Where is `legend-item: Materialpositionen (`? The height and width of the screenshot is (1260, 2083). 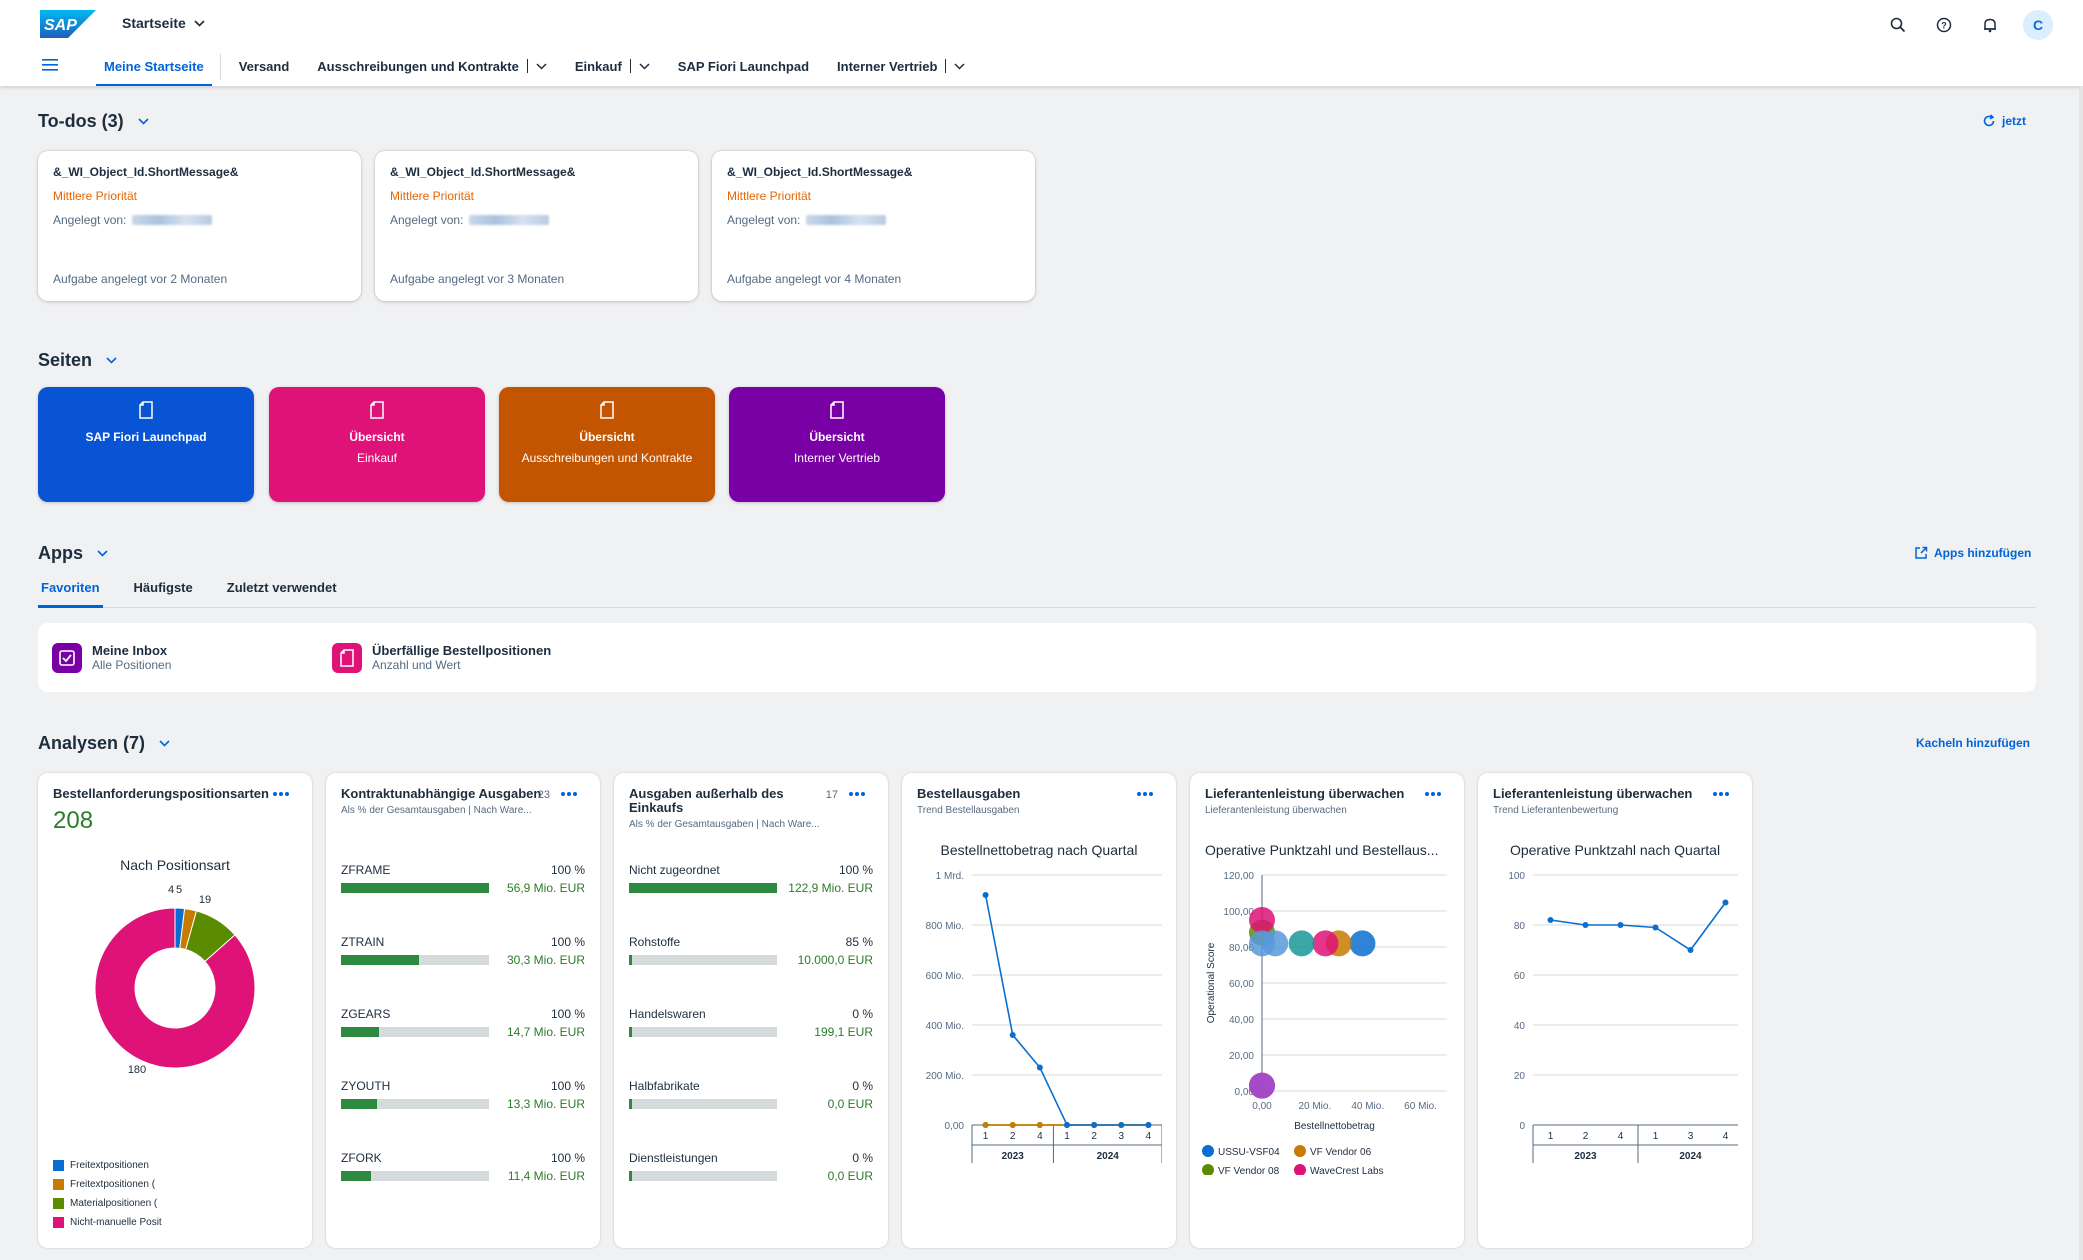
legend-item: Materialpositionen ( is located at coordinates (107, 1203).